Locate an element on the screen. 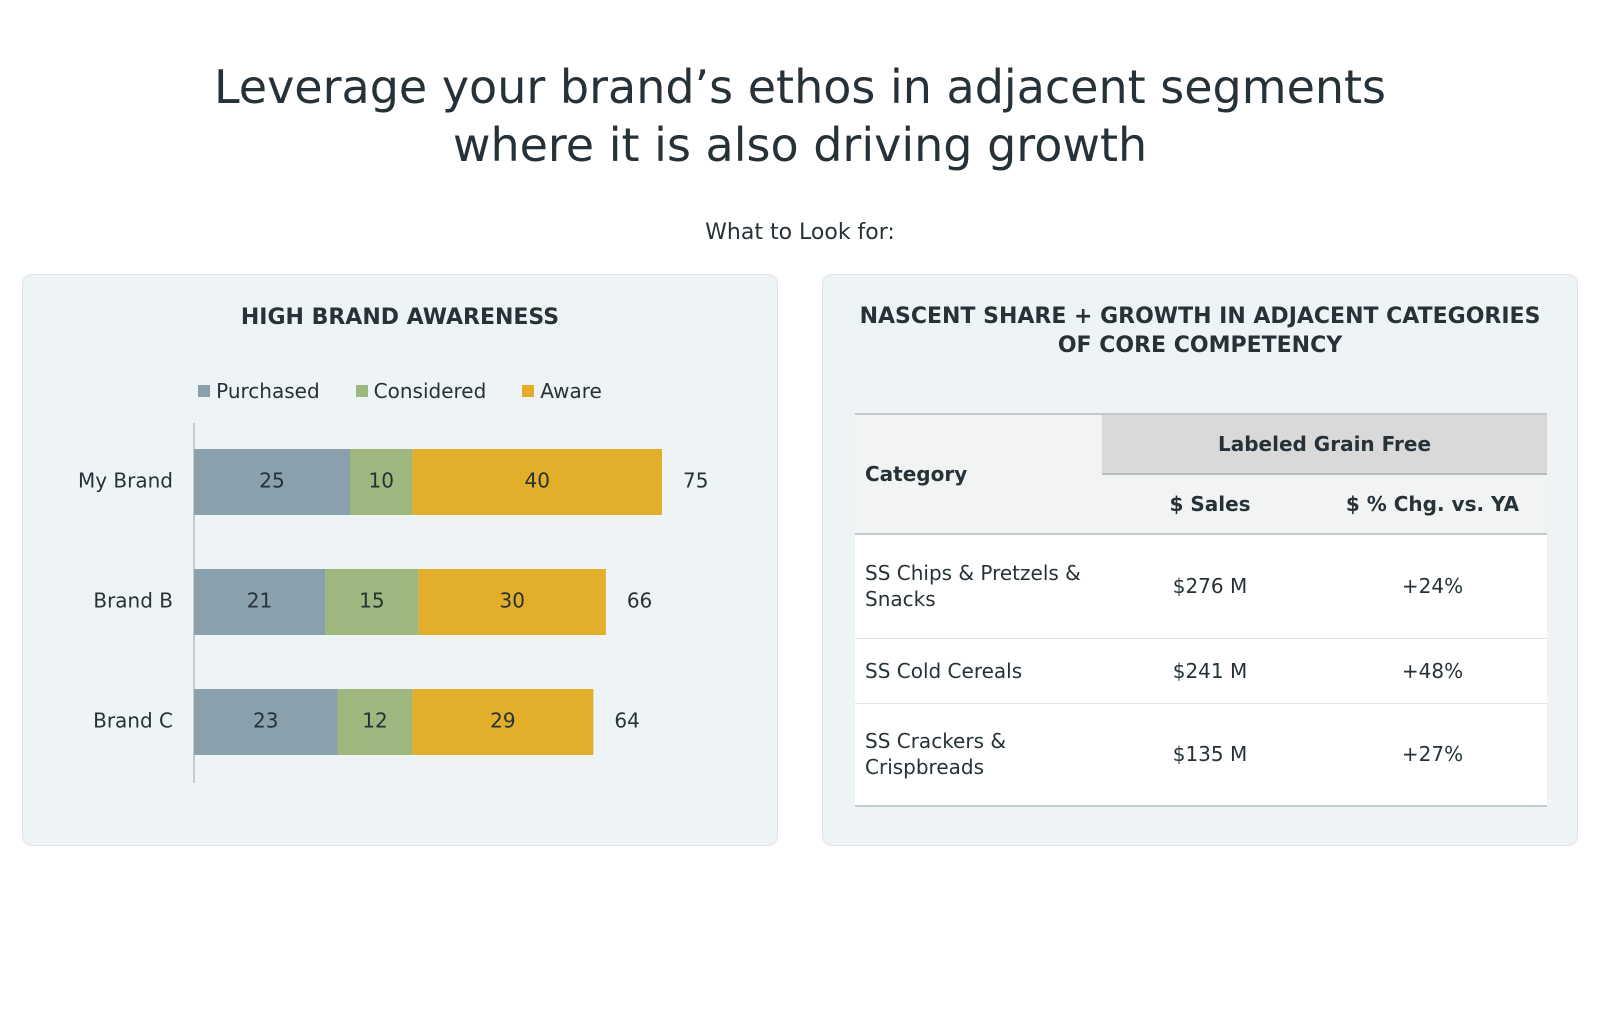 The height and width of the screenshot is (1028, 1600). bar-total-label: 75 is located at coordinates (695, 481).